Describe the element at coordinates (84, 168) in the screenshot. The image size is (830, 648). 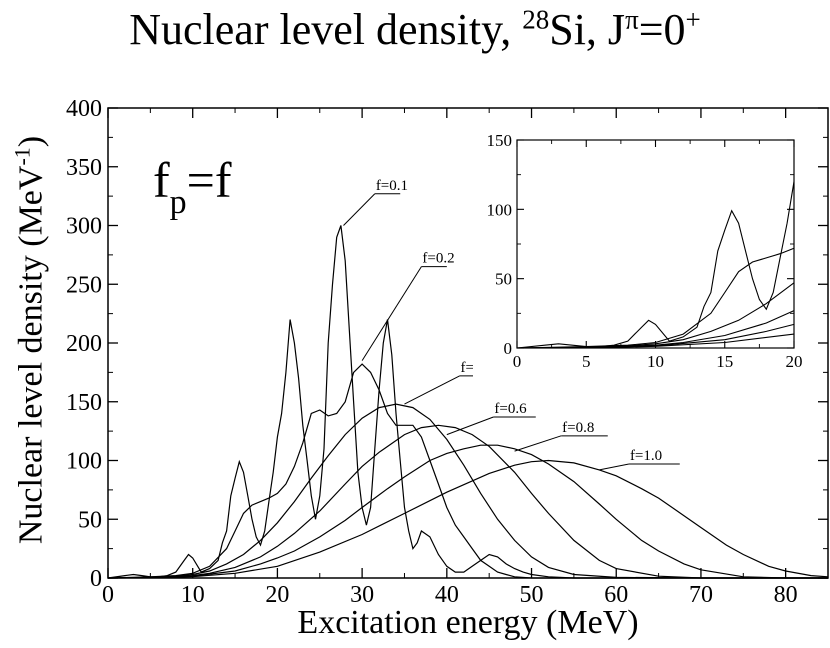
I see `y-tick-label: 350` at that location.